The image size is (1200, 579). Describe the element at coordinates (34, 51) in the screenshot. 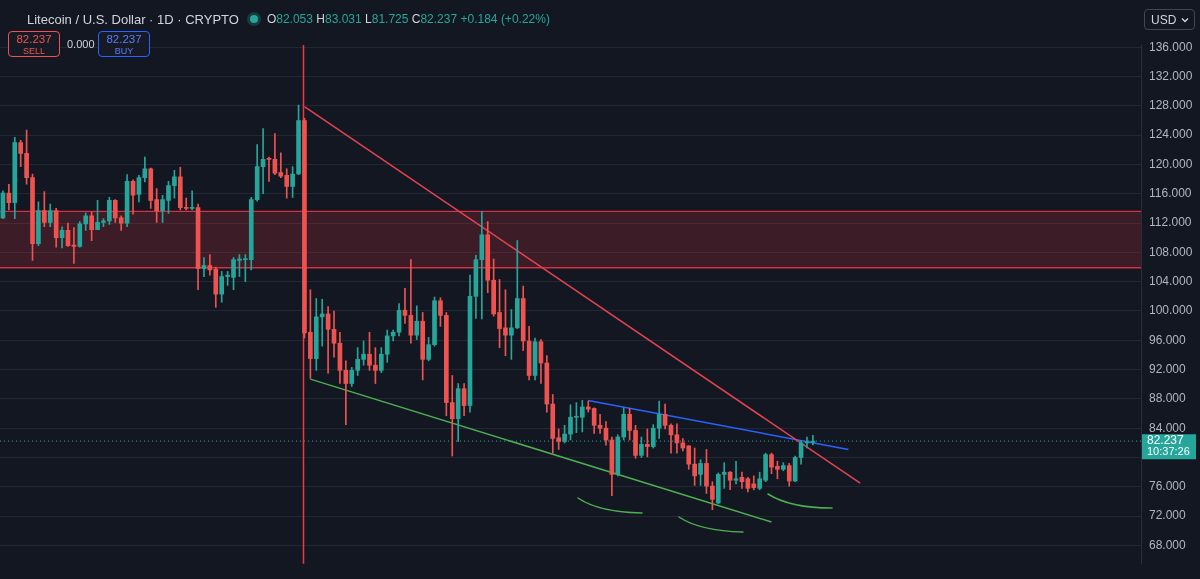

I see `annotation: SELL` at that location.